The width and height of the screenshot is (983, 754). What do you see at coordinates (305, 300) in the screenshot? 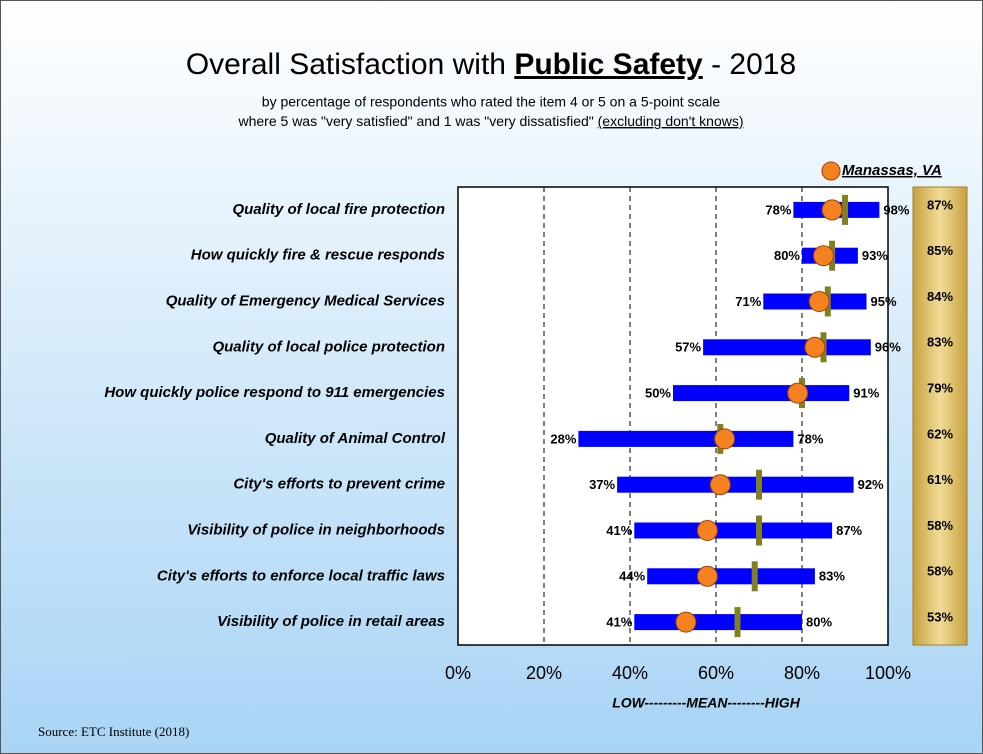
I see `category-label: Quality of Emergency Medical Services` at bounding box center [305, 300].